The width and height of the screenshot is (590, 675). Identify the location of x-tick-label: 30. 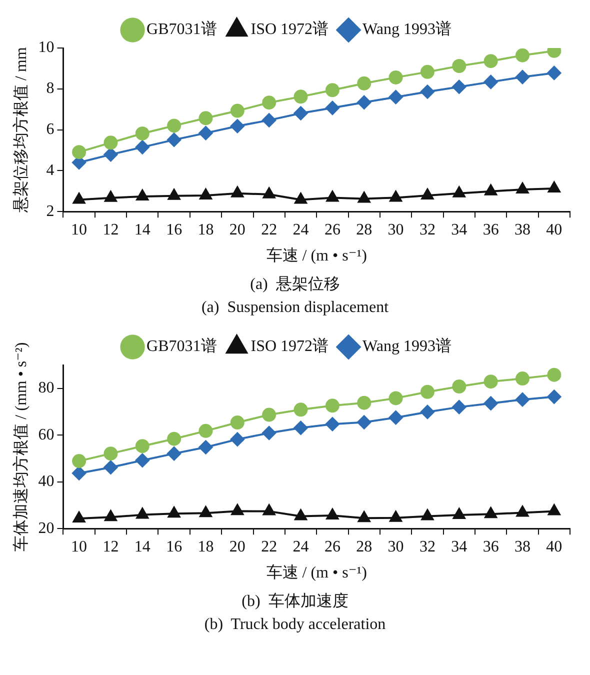
(396, 547).